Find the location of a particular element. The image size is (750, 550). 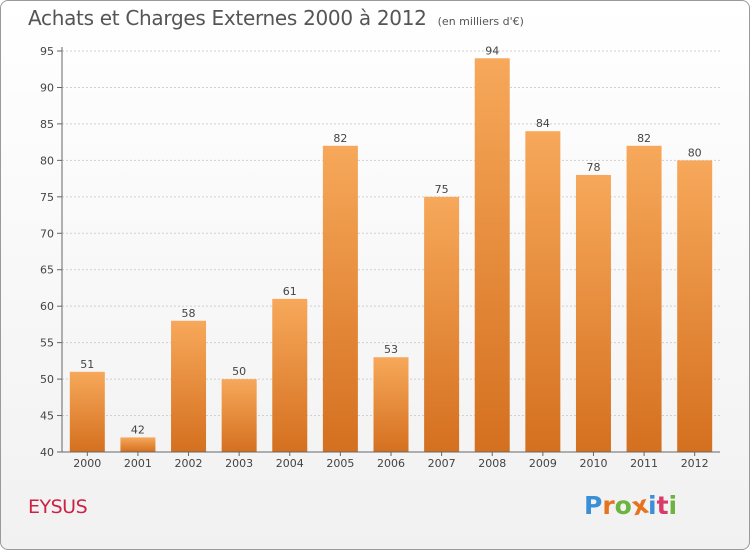

data-label-2010: 78 is located at coordinates (593, 167).